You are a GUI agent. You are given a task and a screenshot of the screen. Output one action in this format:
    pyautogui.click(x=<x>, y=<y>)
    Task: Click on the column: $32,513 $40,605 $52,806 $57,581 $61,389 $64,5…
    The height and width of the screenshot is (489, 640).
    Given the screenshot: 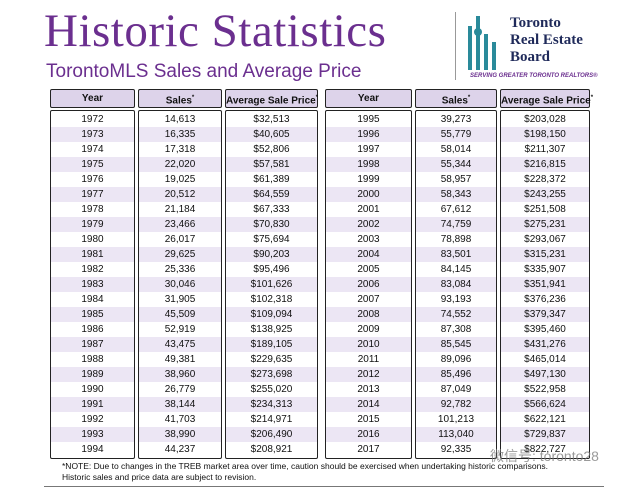 What is the action you would take?
    pyautogui.click(x=271, y=284)
    